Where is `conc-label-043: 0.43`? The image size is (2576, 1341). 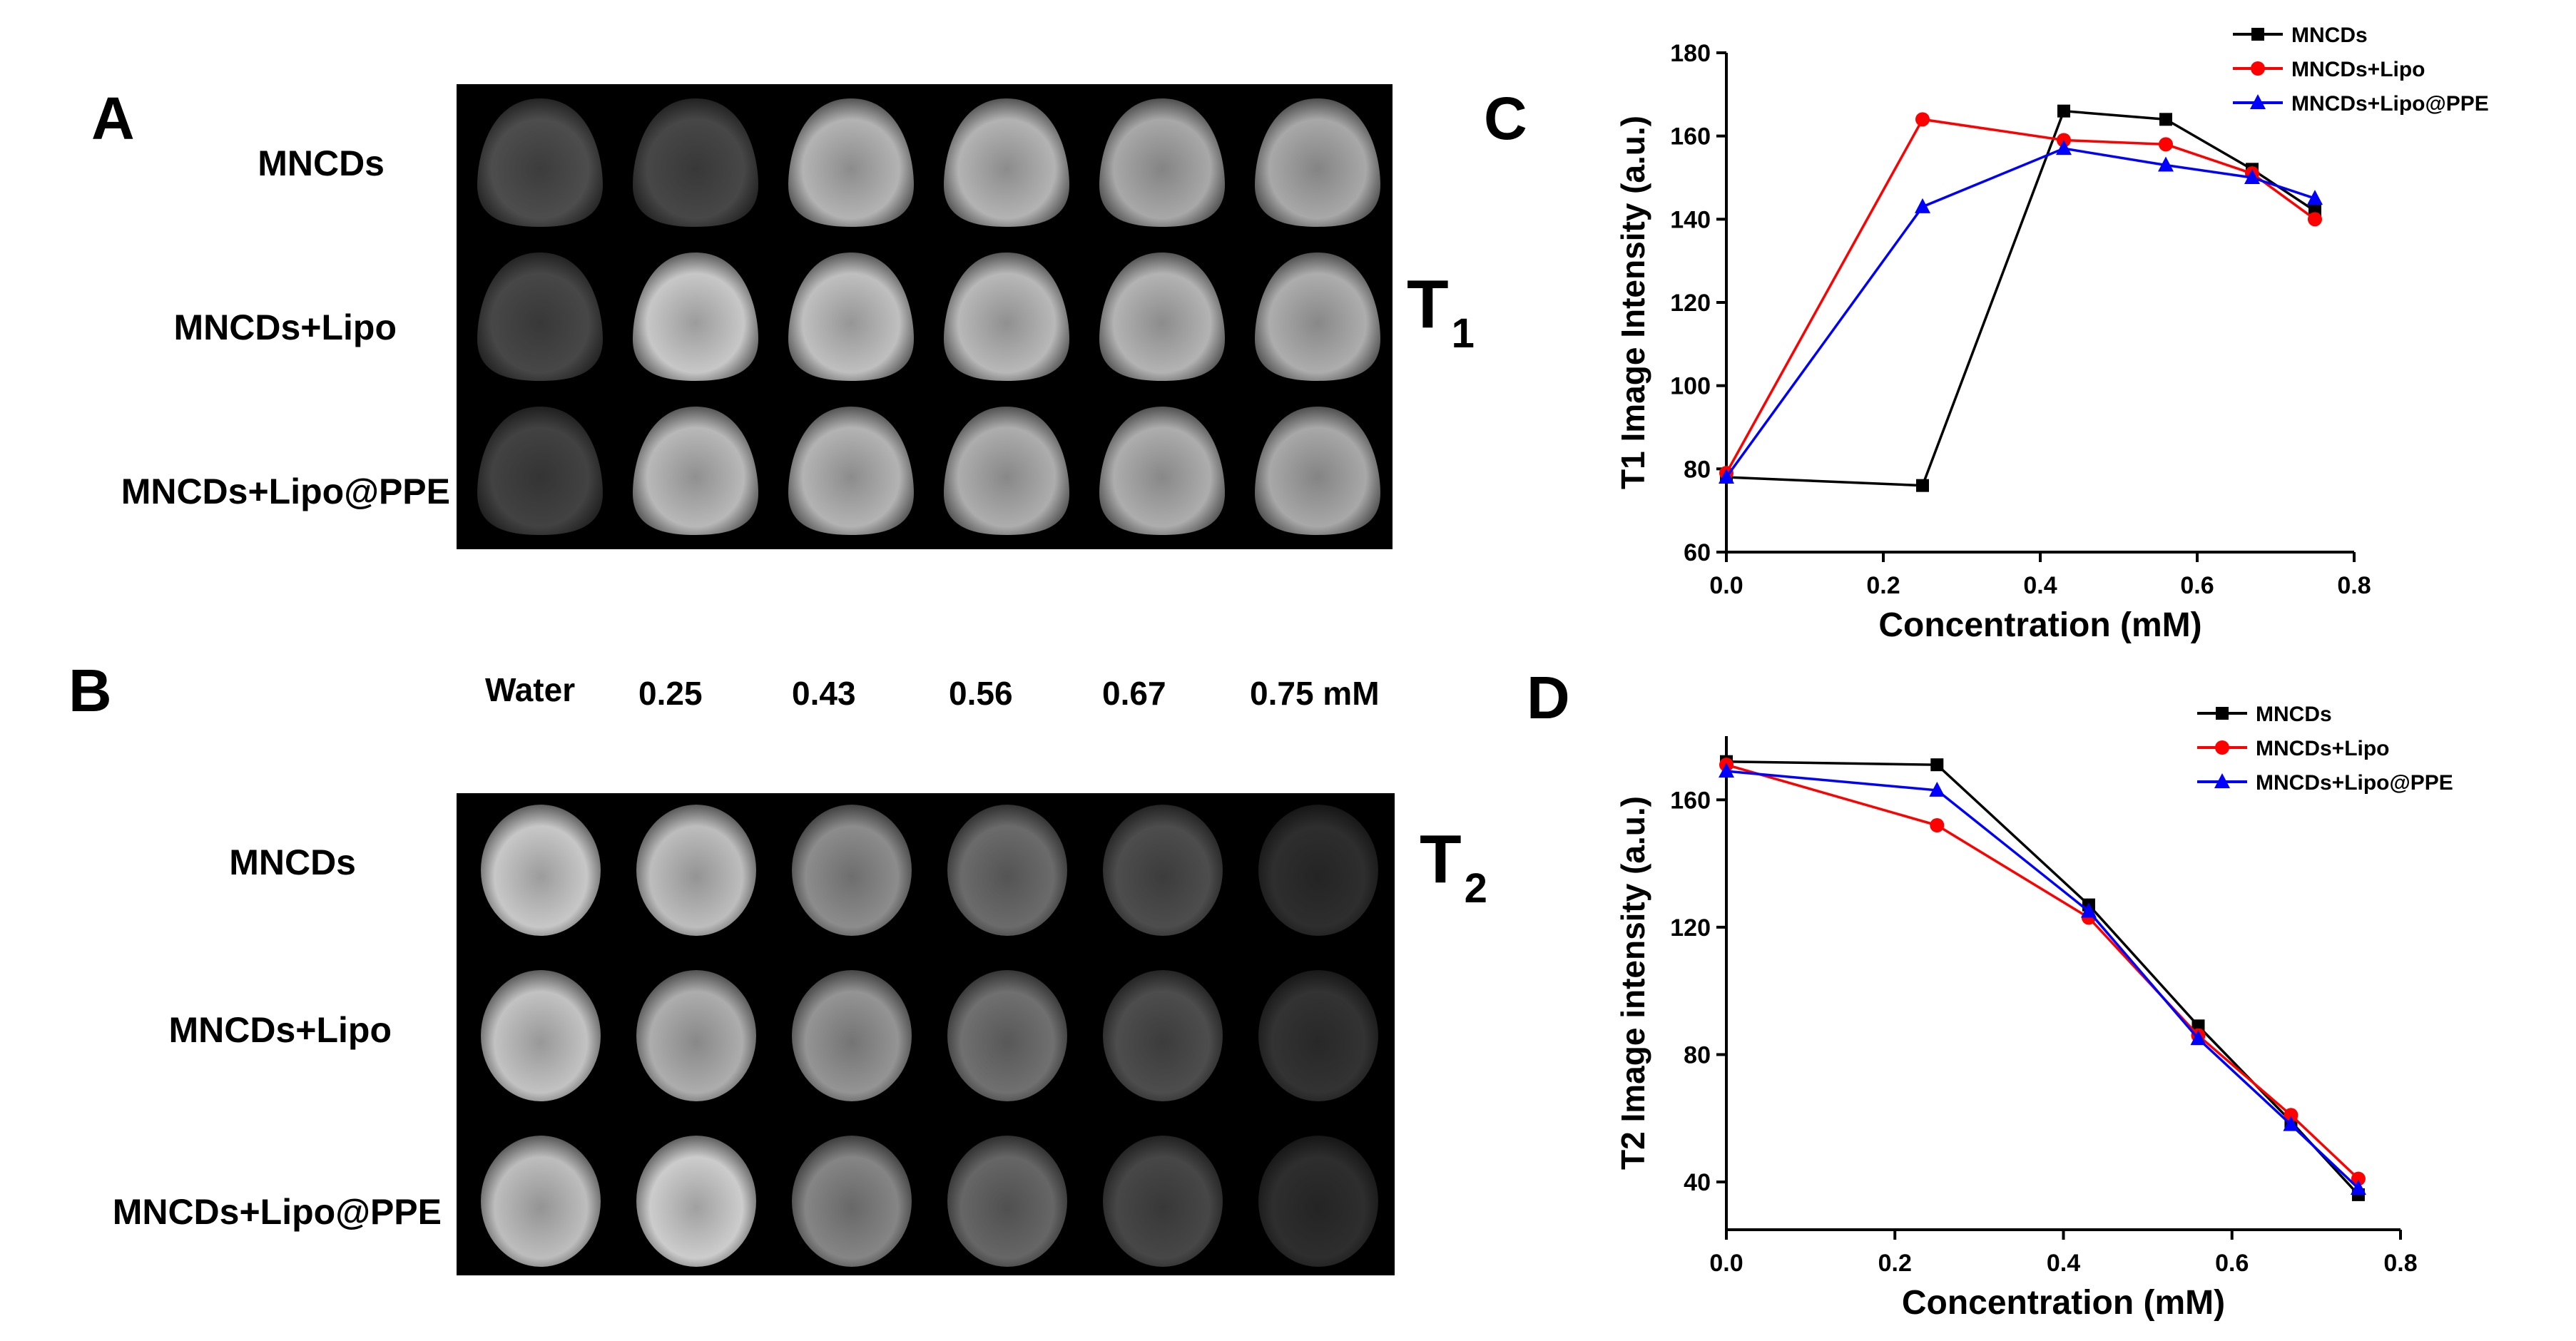 conc-label-043: 0.43 is located at coordinates (824, 693).